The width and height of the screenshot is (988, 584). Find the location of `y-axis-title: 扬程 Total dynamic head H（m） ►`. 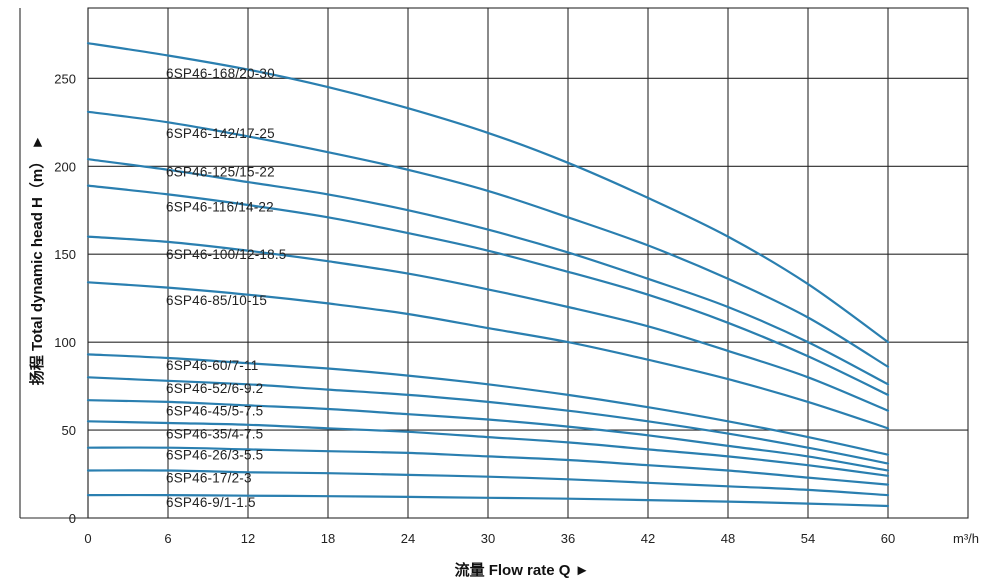

y-axis-title: 扬程 Total dynamic head H（m） ► is located at coordinates (37, 260).